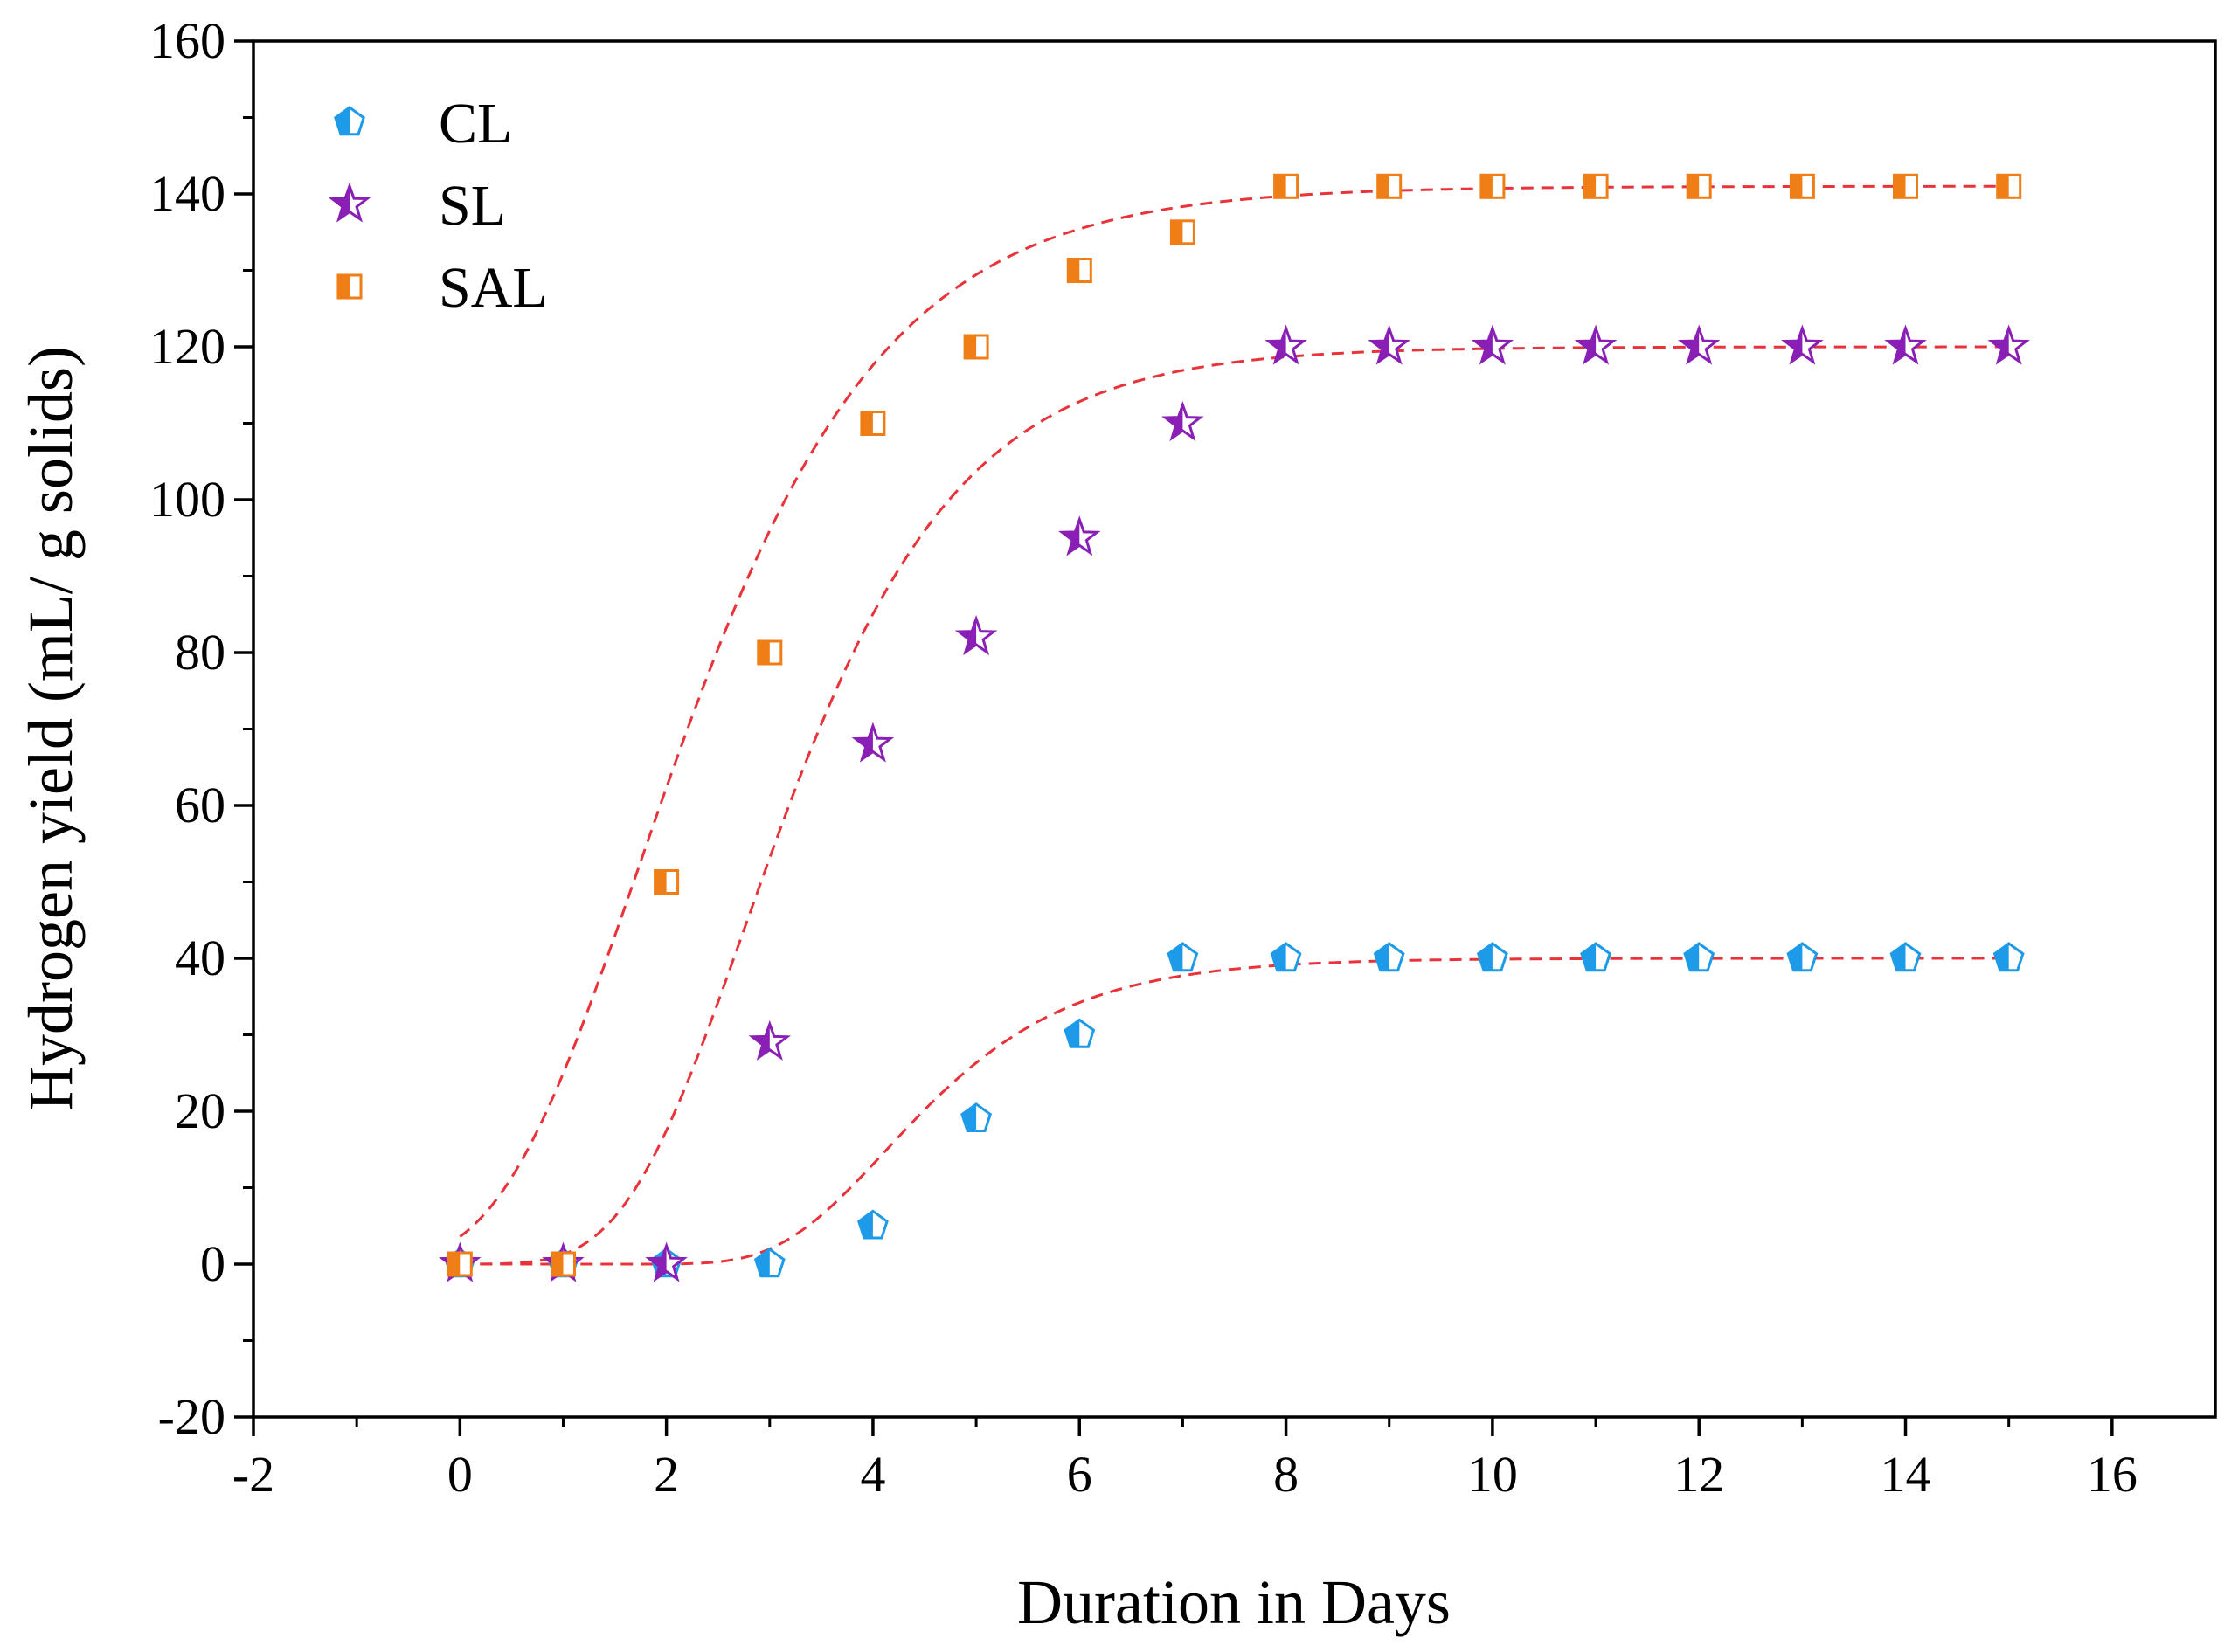 The height and width of the screenshot is (1652, 2231). What do you see at coordinates (1906, 1474) in the screenshot?
I see `x-tick-label: 14` at bounding box center [1906, 1474].